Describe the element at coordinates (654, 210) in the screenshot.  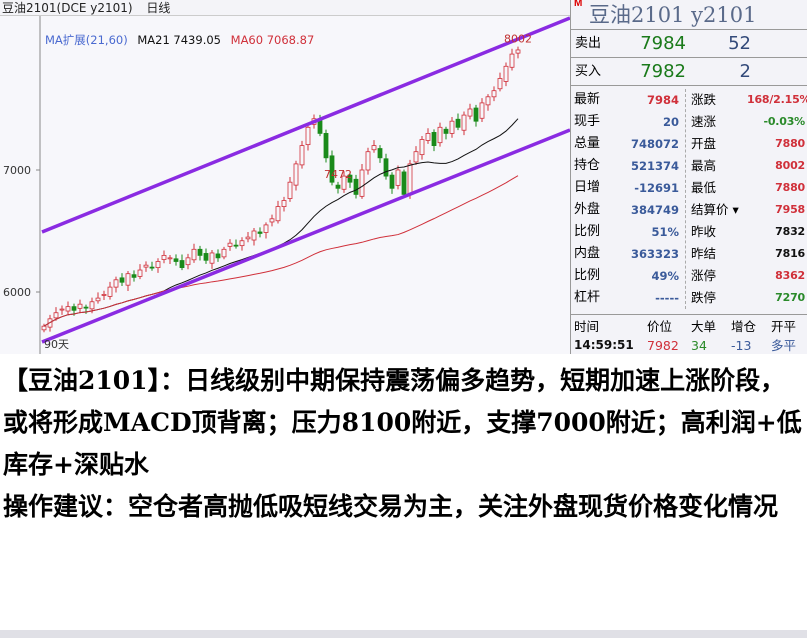
I see `stat-value: 384749` at that location.